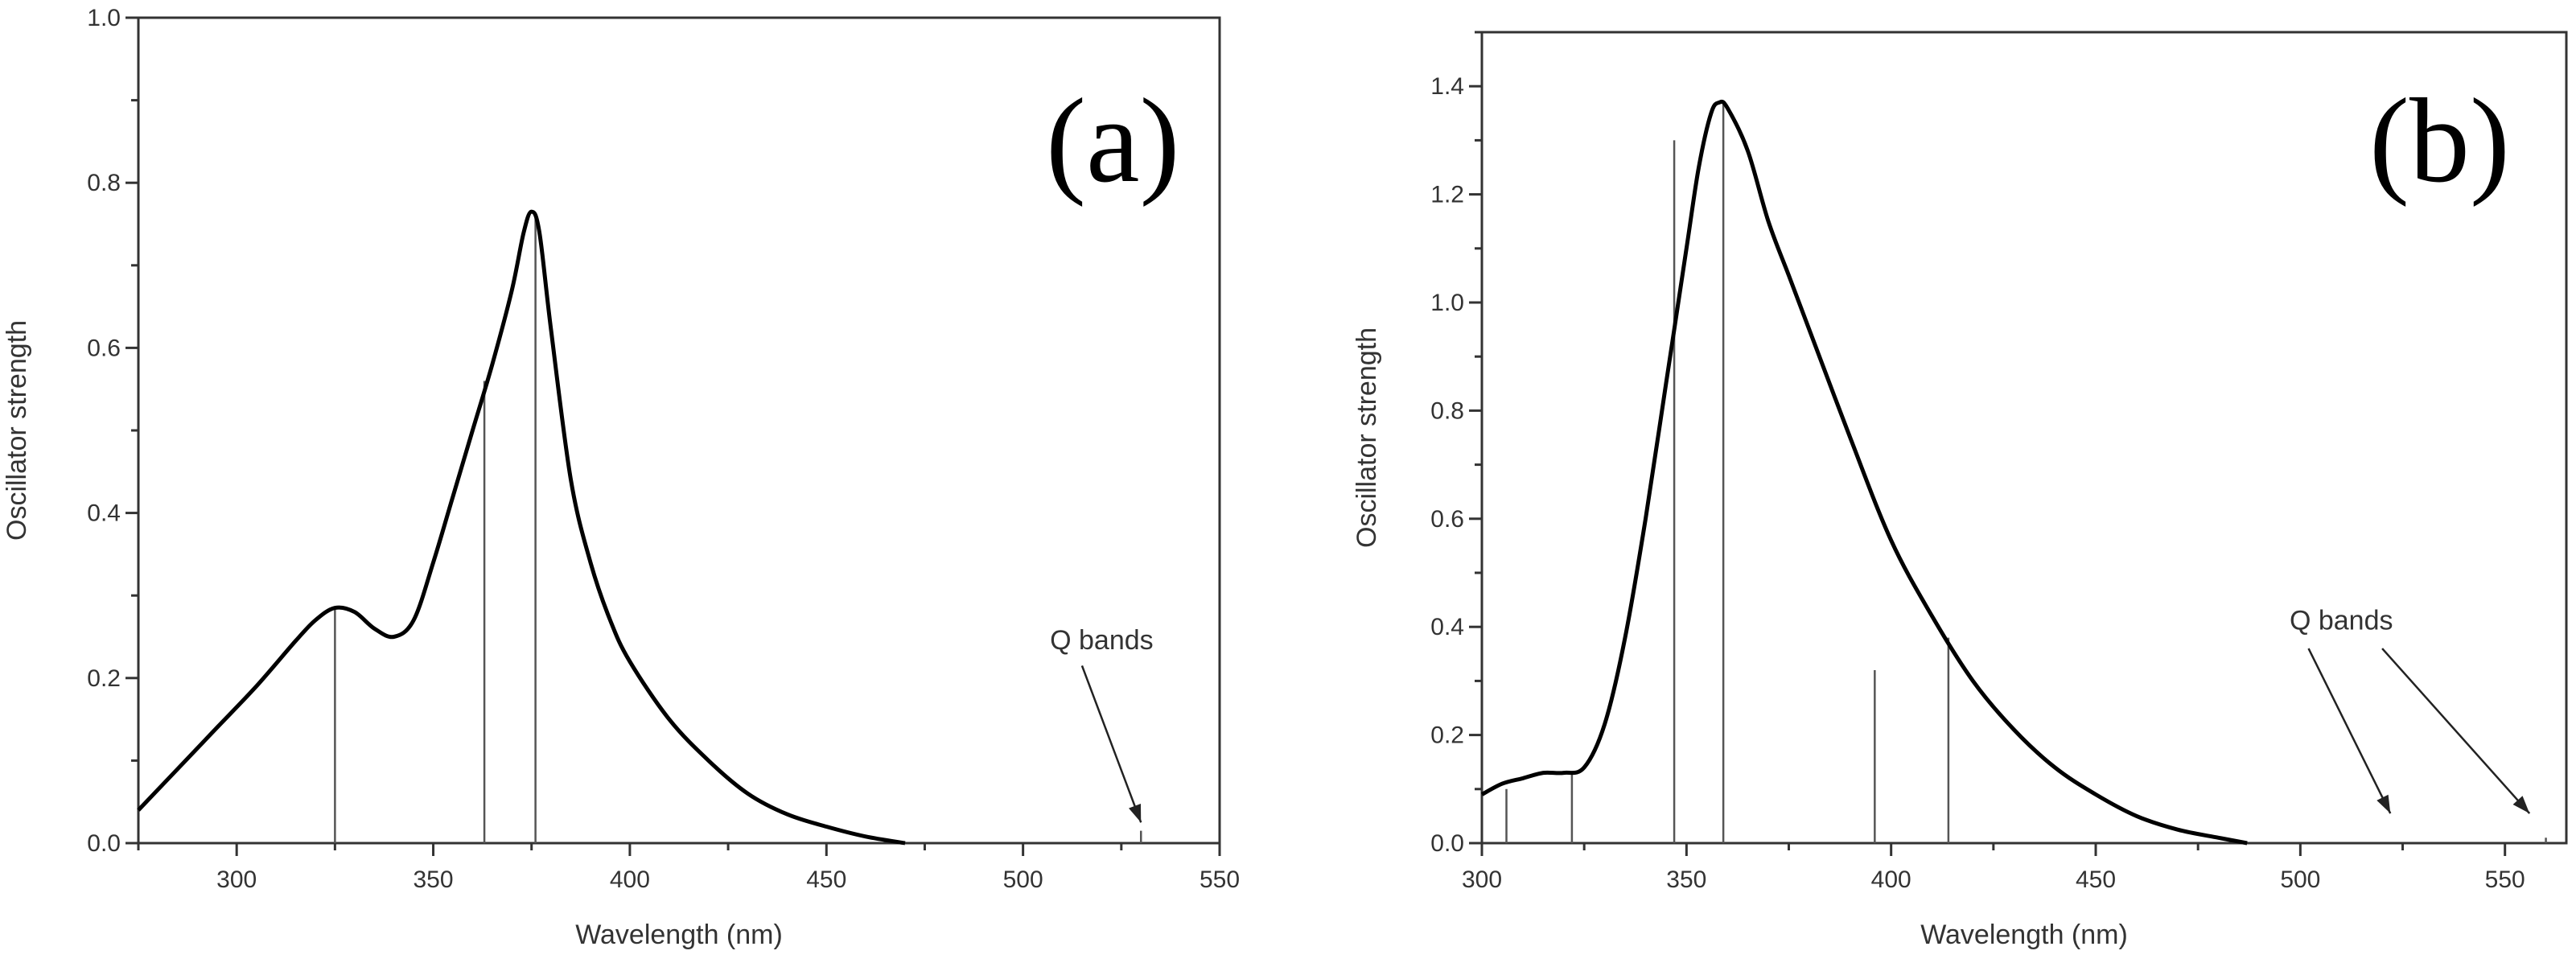 Image resolution: width=2576 pixels, height=963 pixels. I want to click on panel-label: (b), so click(2439, 141).